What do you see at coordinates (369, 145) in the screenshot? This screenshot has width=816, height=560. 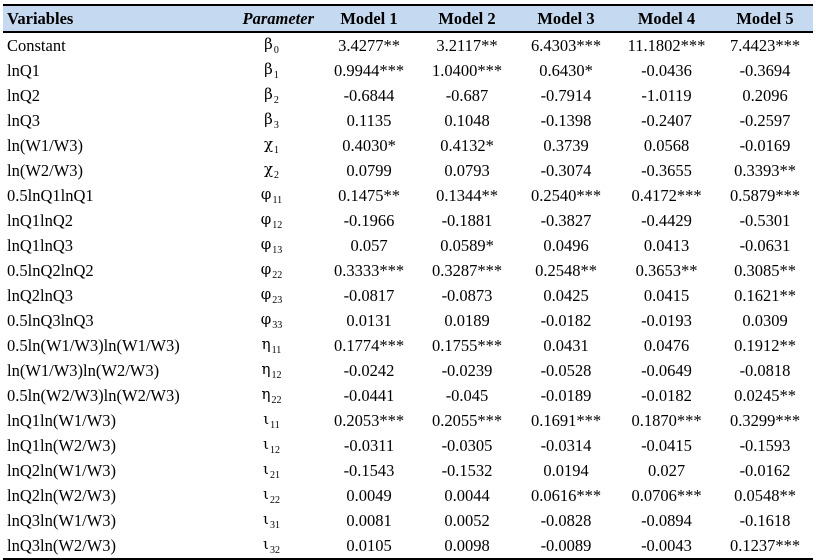 I see `model-1-value-cell: 0.4030*` at bounding box center [369, 145].